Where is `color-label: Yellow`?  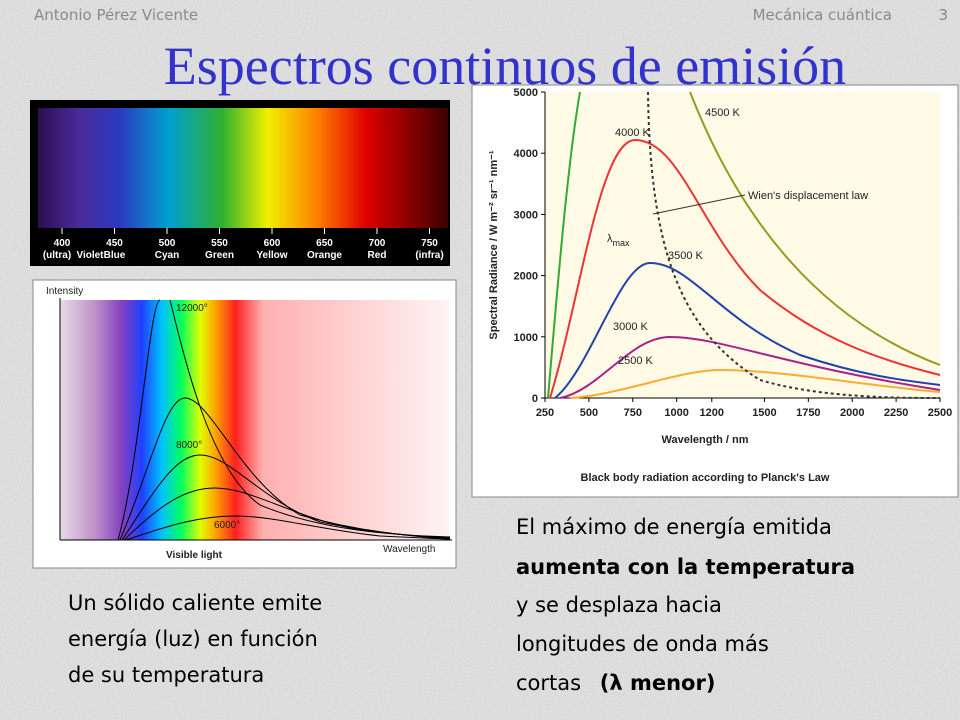 color-label: Yellow is located at coordinates (271, 255).